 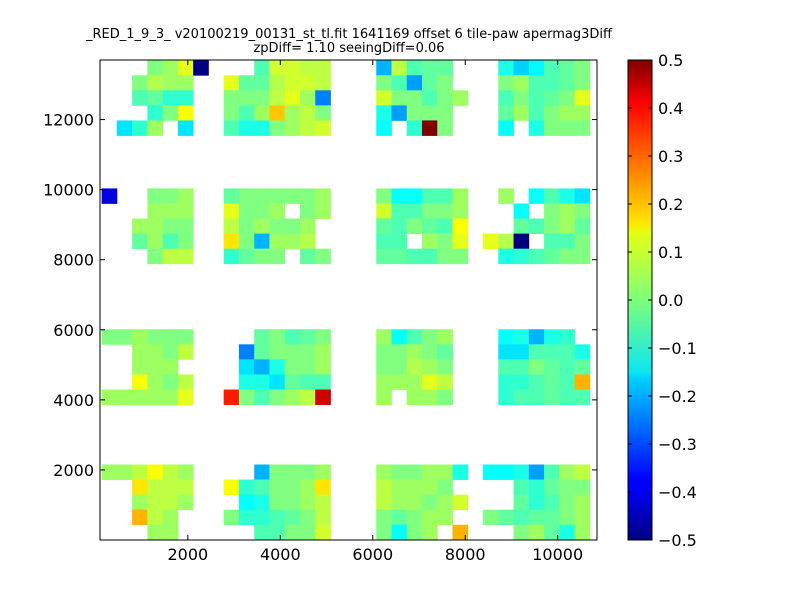 What do you see at coordinates (348, 48) in the screenshot?
I see `chart-title-line-2: zpDiff= 1.10 seeingDiff=0.06` at bounding box center [348, 48].